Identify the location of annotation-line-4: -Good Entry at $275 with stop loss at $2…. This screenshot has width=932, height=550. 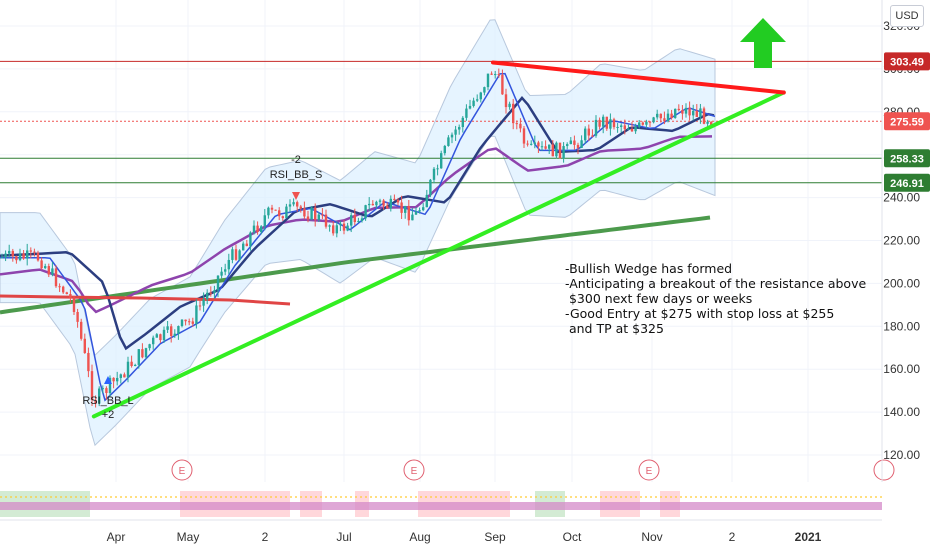
(699, 313).